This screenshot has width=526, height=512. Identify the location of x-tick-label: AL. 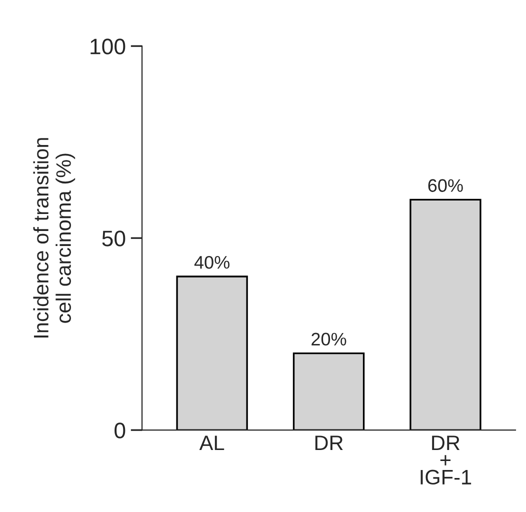
(211, 443).